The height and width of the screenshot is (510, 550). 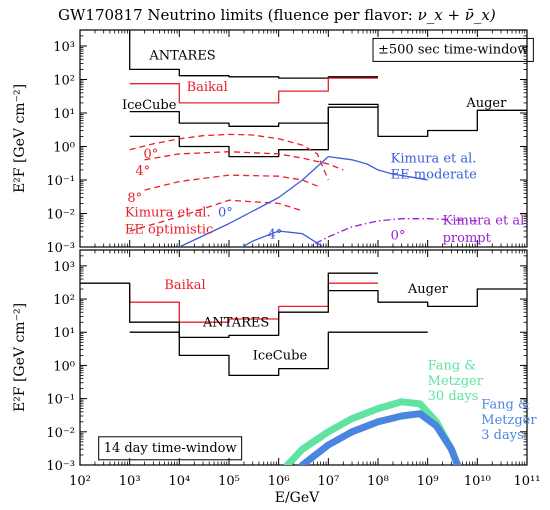 I want to click on series-antares, so click(x=229, y=305).